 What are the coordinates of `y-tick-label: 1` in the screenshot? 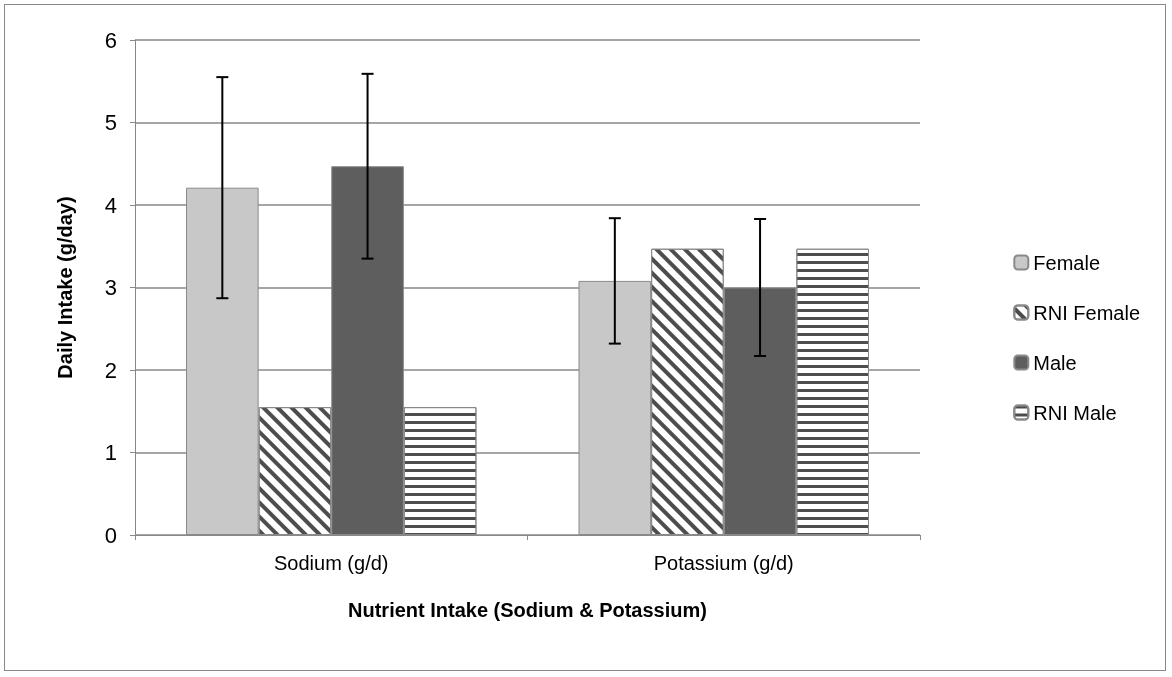 It's located at (110, 452).